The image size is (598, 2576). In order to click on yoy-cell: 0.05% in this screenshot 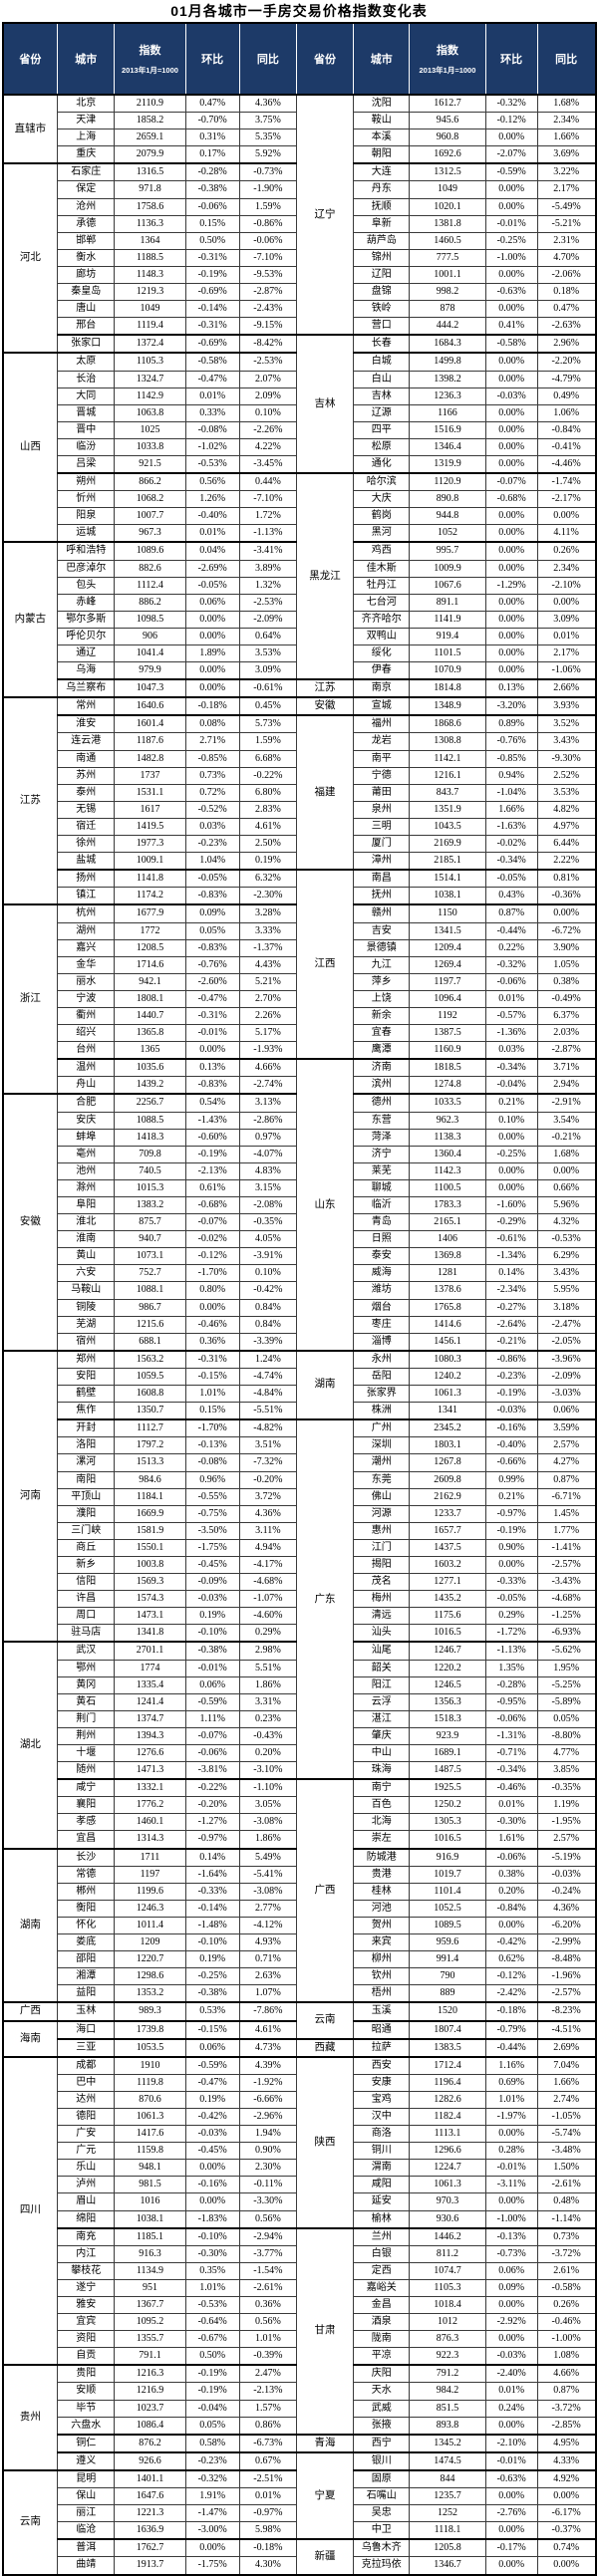, I will do `click(566, 1718)`.